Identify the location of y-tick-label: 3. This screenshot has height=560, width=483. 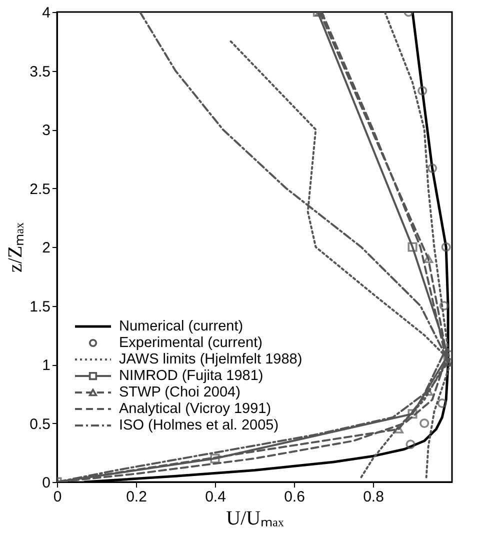
(46, 130).